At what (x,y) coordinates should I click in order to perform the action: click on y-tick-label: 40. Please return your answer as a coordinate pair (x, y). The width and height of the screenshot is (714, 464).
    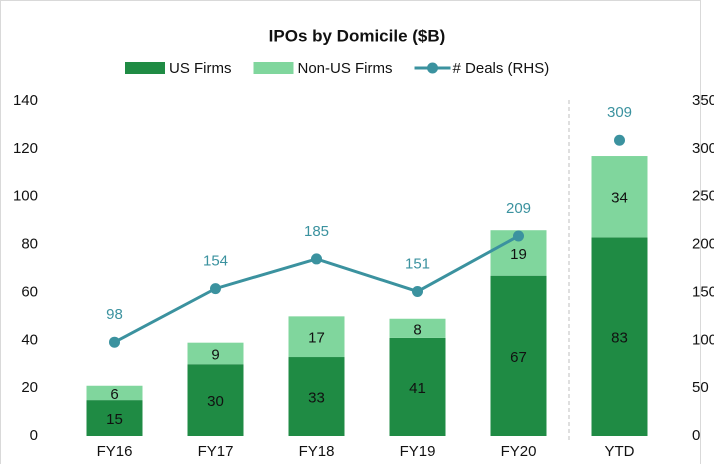
    Looking at the image, I should click on (29, 339).